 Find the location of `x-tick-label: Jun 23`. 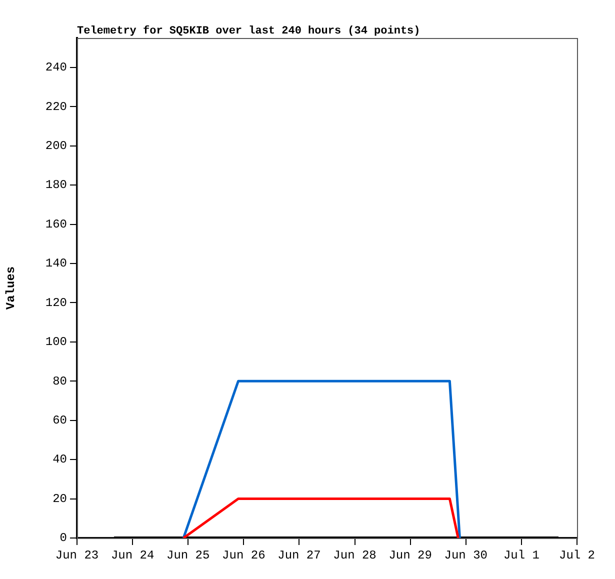

x-tick-label: Jun 23 is located at coordinates (77, 555).